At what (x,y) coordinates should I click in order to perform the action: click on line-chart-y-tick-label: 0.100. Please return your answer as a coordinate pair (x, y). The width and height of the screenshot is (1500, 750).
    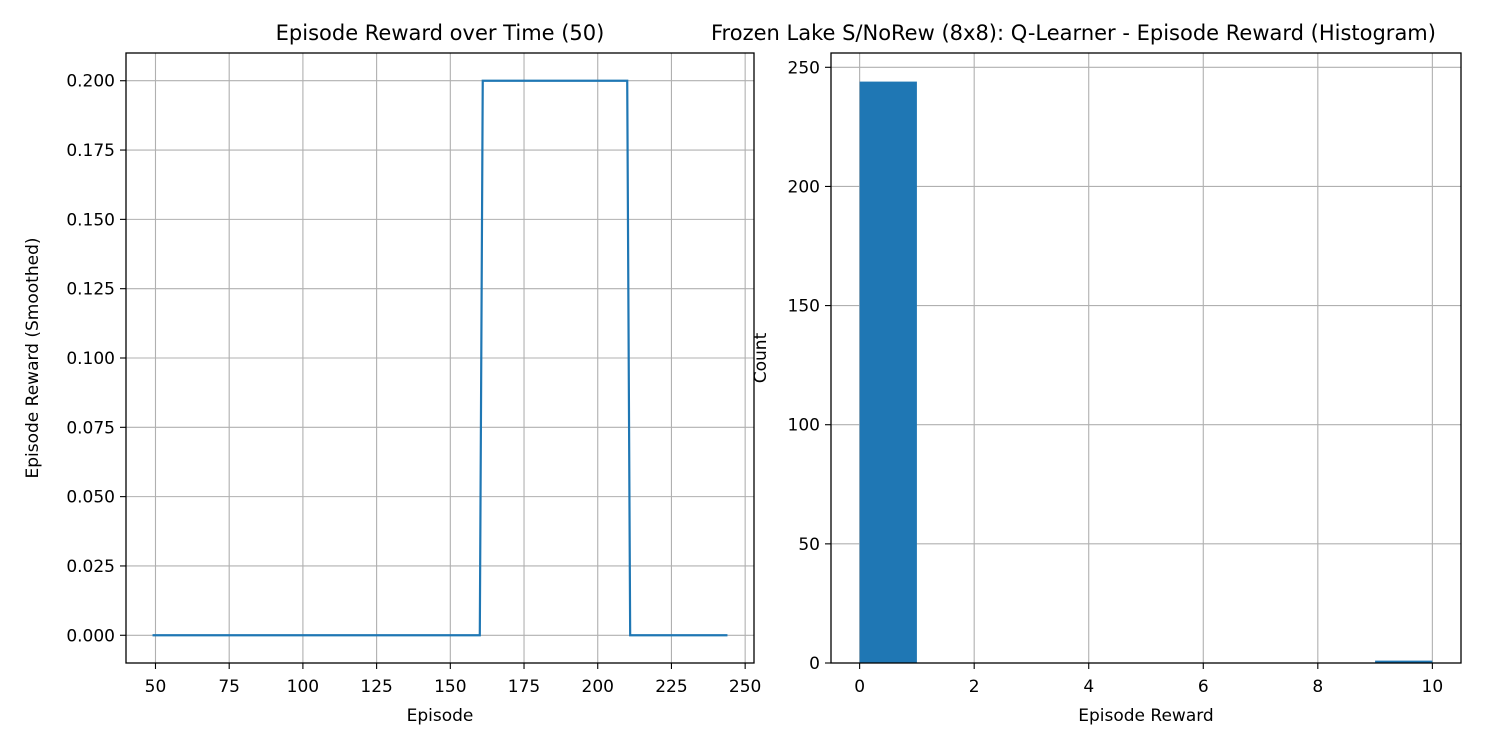
    Looking at the image, I should click on (90, 359).